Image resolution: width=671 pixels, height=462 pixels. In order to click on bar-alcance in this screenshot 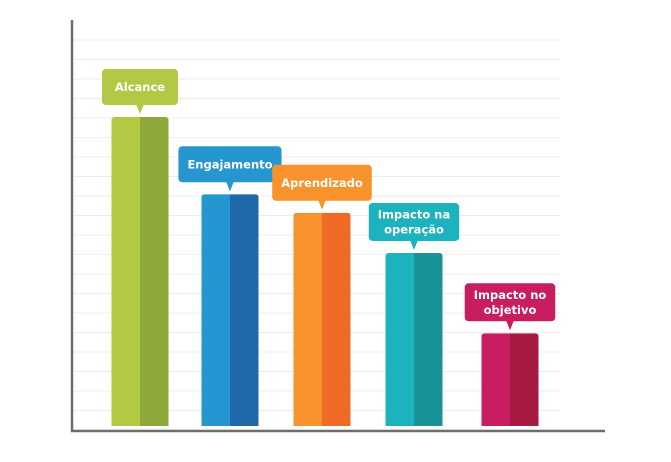, I will do `click(140, 271)`.